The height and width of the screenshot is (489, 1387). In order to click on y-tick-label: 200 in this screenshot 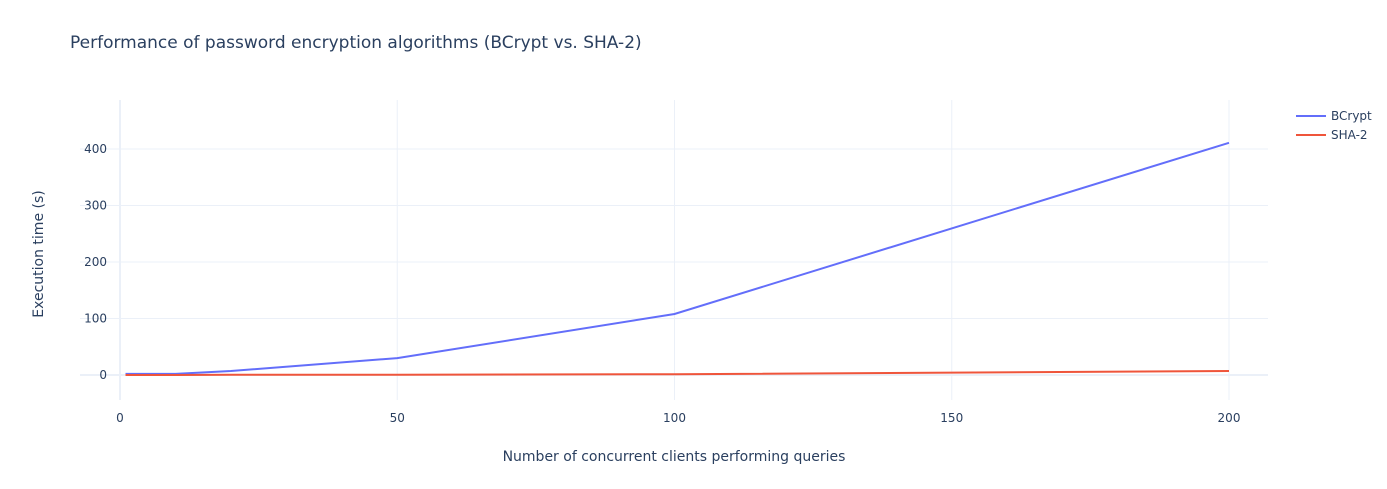, I will do `click(95, 262)`.